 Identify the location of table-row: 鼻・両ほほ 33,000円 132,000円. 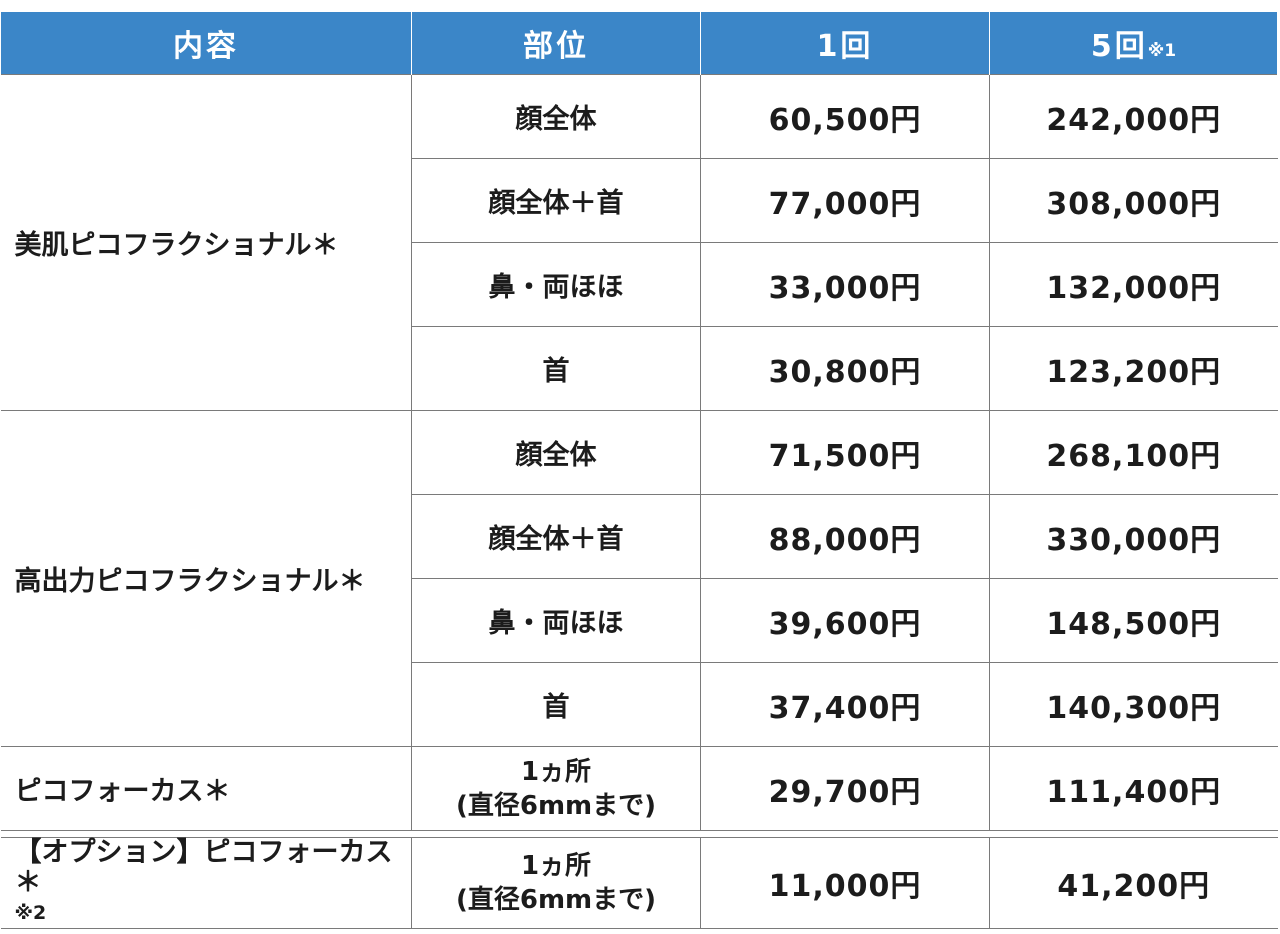
(639, 284).